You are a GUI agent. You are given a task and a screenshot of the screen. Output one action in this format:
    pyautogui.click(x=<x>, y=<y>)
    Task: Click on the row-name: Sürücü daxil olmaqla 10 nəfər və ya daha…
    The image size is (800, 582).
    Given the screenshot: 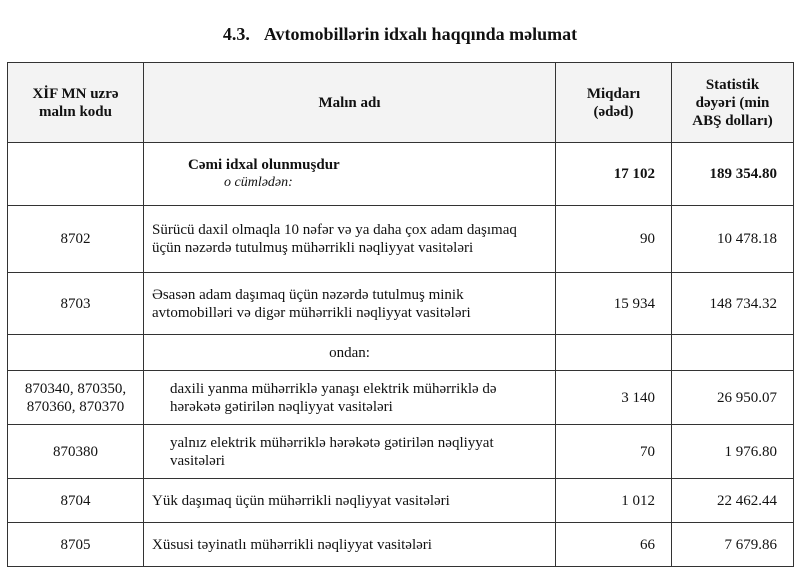 What is the action you would take?
    pyautogui.click(x=349, y=239)
    